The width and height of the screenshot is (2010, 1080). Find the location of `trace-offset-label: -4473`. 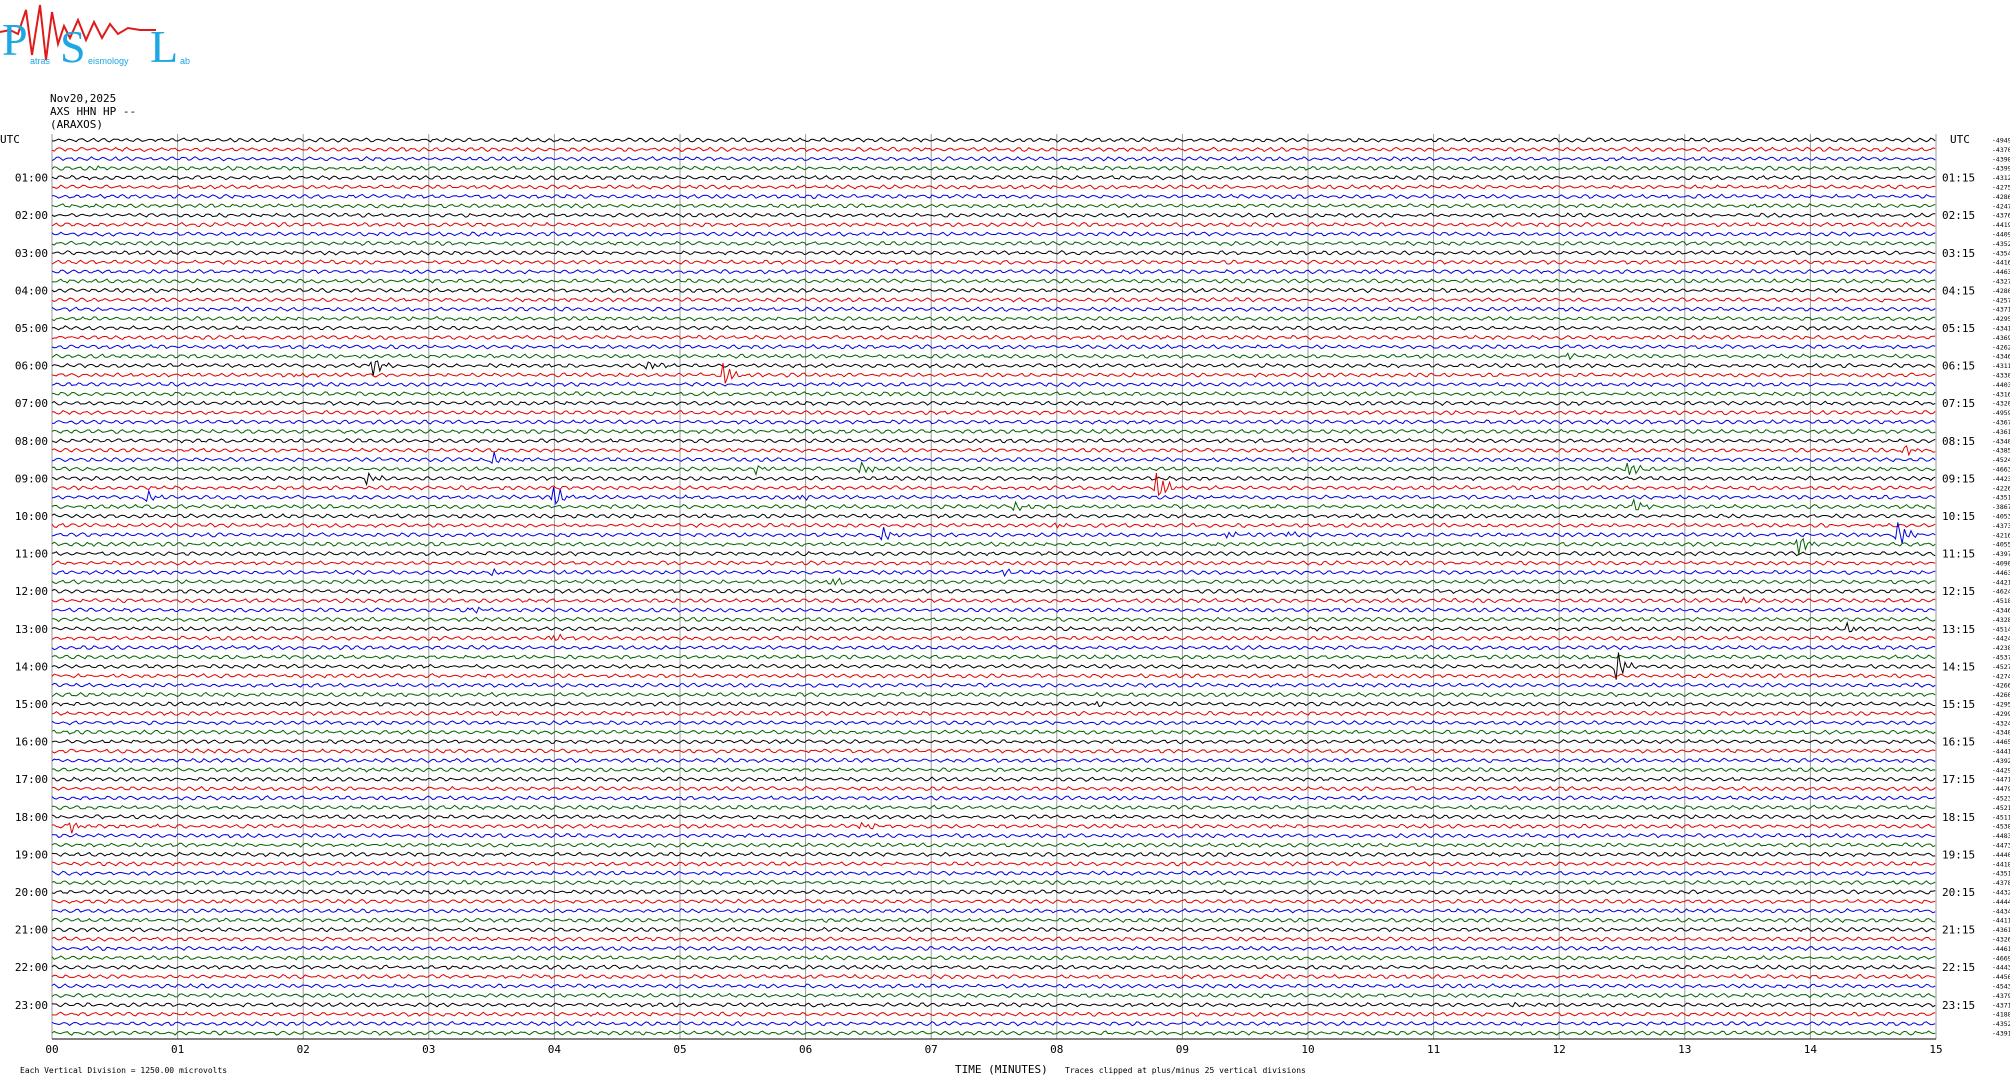

trace-offset-label: -4473 is located at coordinates (2001, 846).